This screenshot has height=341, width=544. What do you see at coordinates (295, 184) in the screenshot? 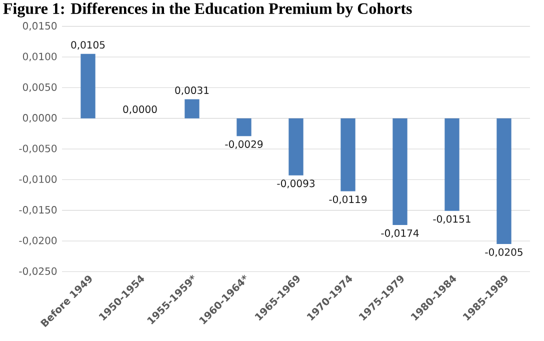
I see `data-label: -0,0093` at bounding box center [295, 184].